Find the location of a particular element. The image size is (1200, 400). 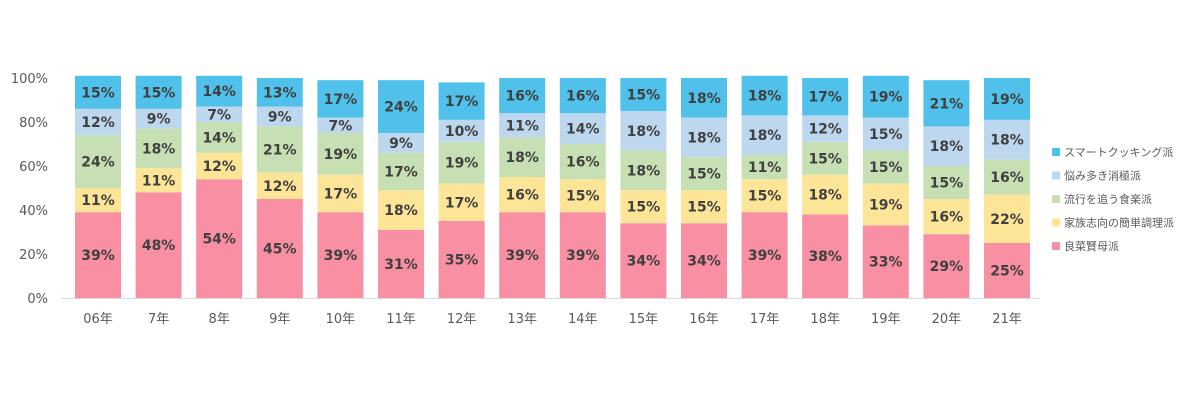

data-label: 13% is located at coordinates (280, 93).